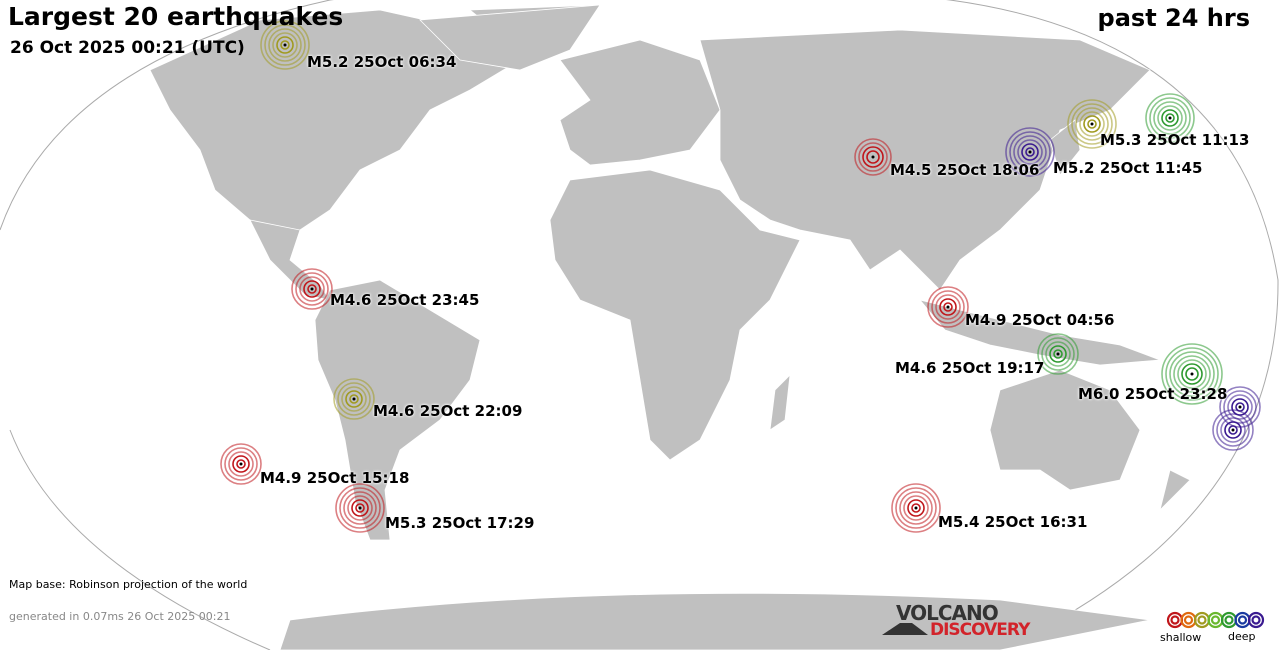 This screenshot has height=653, width=1280. I want to click on depth-legend-rings, so click(1215, 620).